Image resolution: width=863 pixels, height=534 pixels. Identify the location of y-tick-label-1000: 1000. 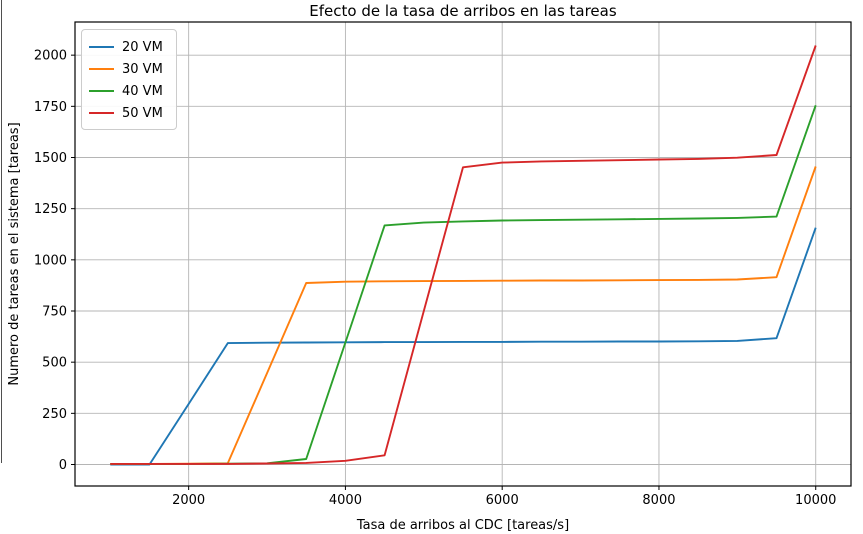
(50, 260).